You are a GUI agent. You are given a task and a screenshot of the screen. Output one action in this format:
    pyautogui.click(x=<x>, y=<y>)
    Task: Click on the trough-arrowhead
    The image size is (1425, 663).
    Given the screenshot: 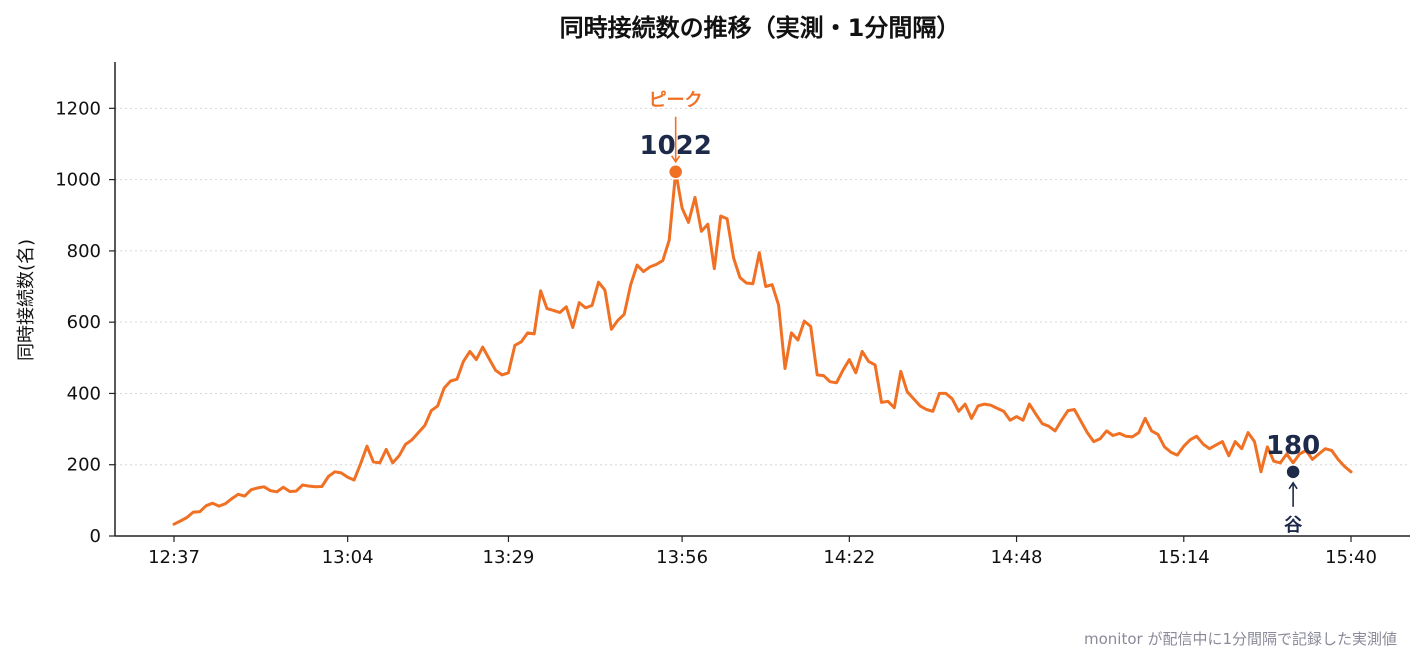 What is the action you would take?
    pyautogui.click(x=1293, y=485)
    